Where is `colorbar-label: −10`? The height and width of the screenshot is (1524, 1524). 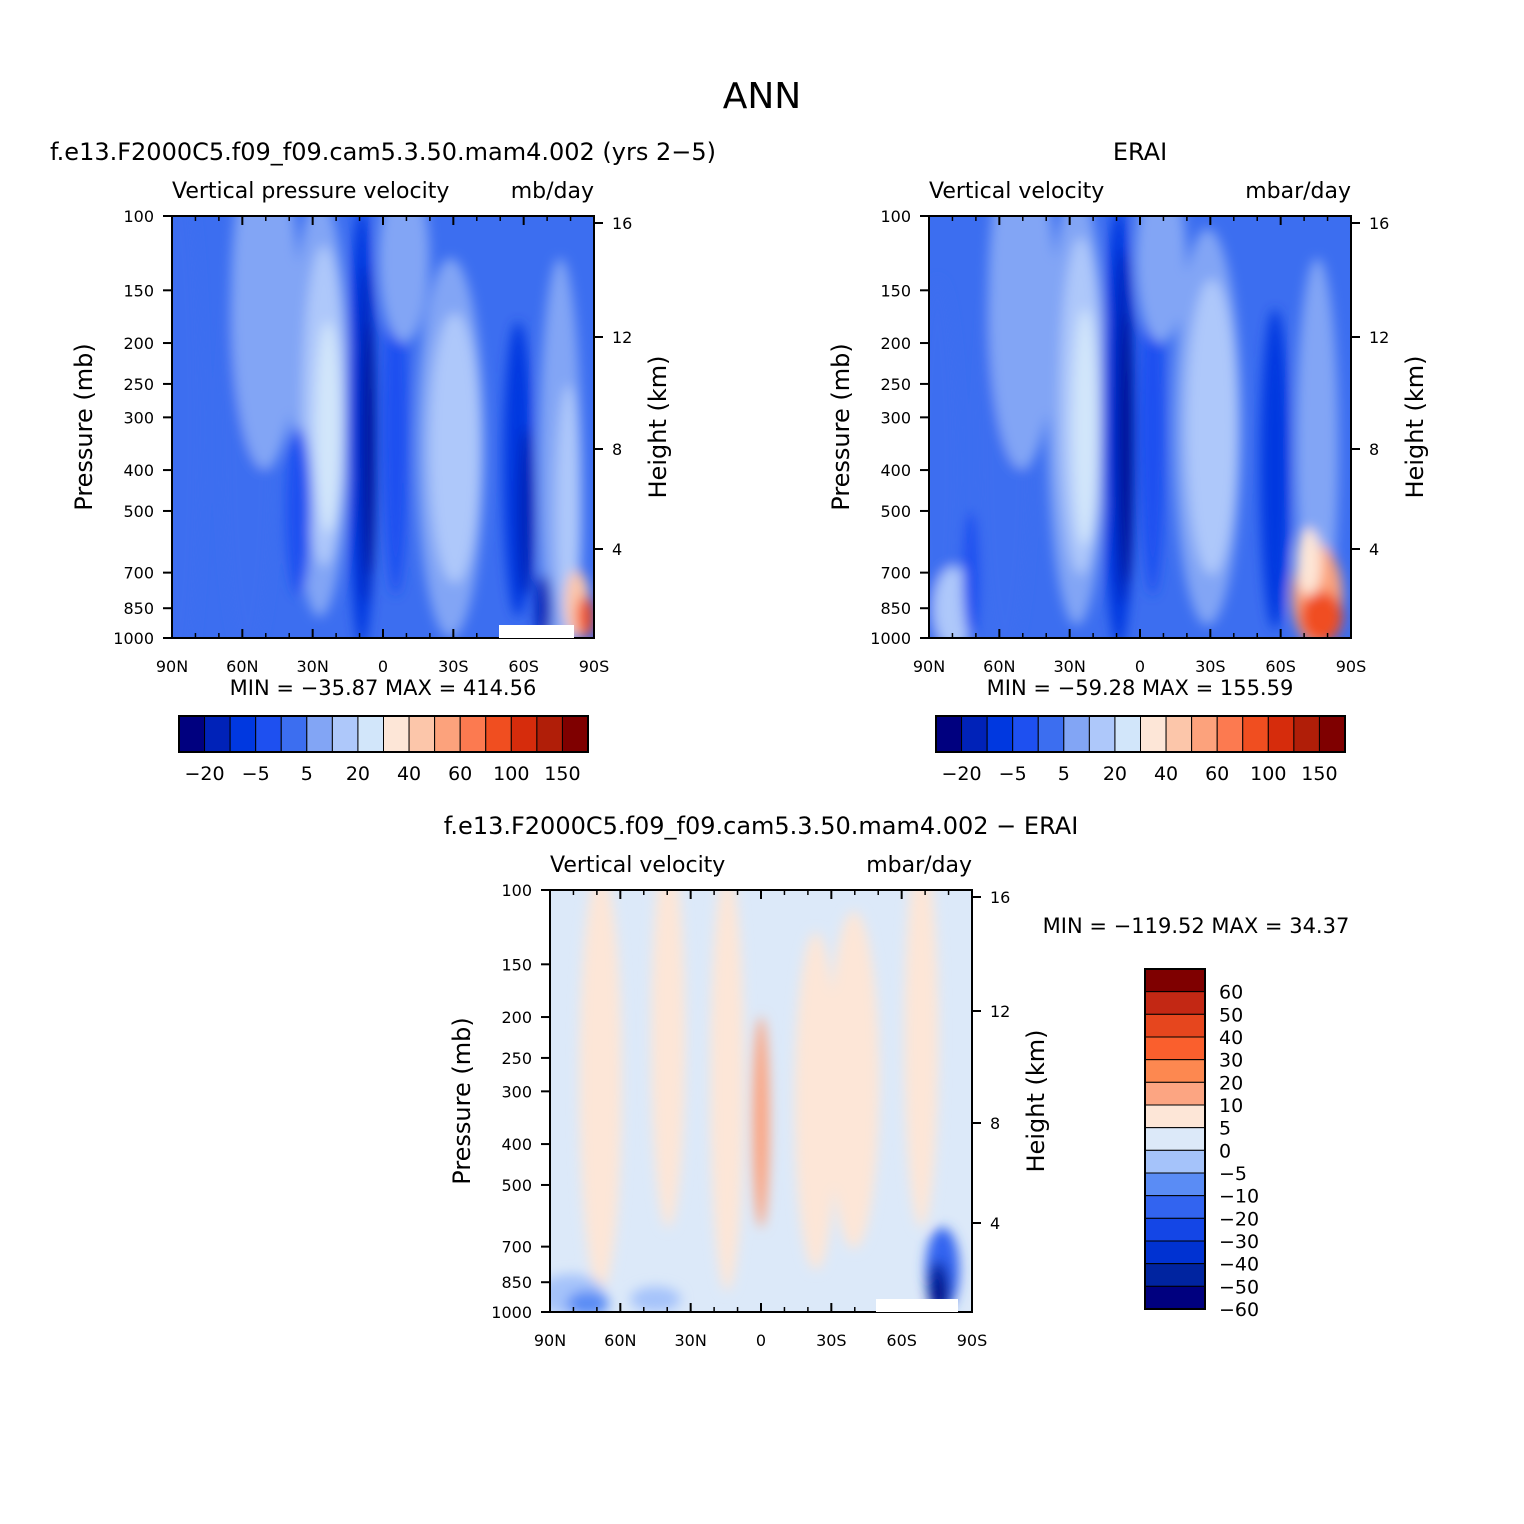 colorbar-label: −10 is located at coordinates (1239, 1197).